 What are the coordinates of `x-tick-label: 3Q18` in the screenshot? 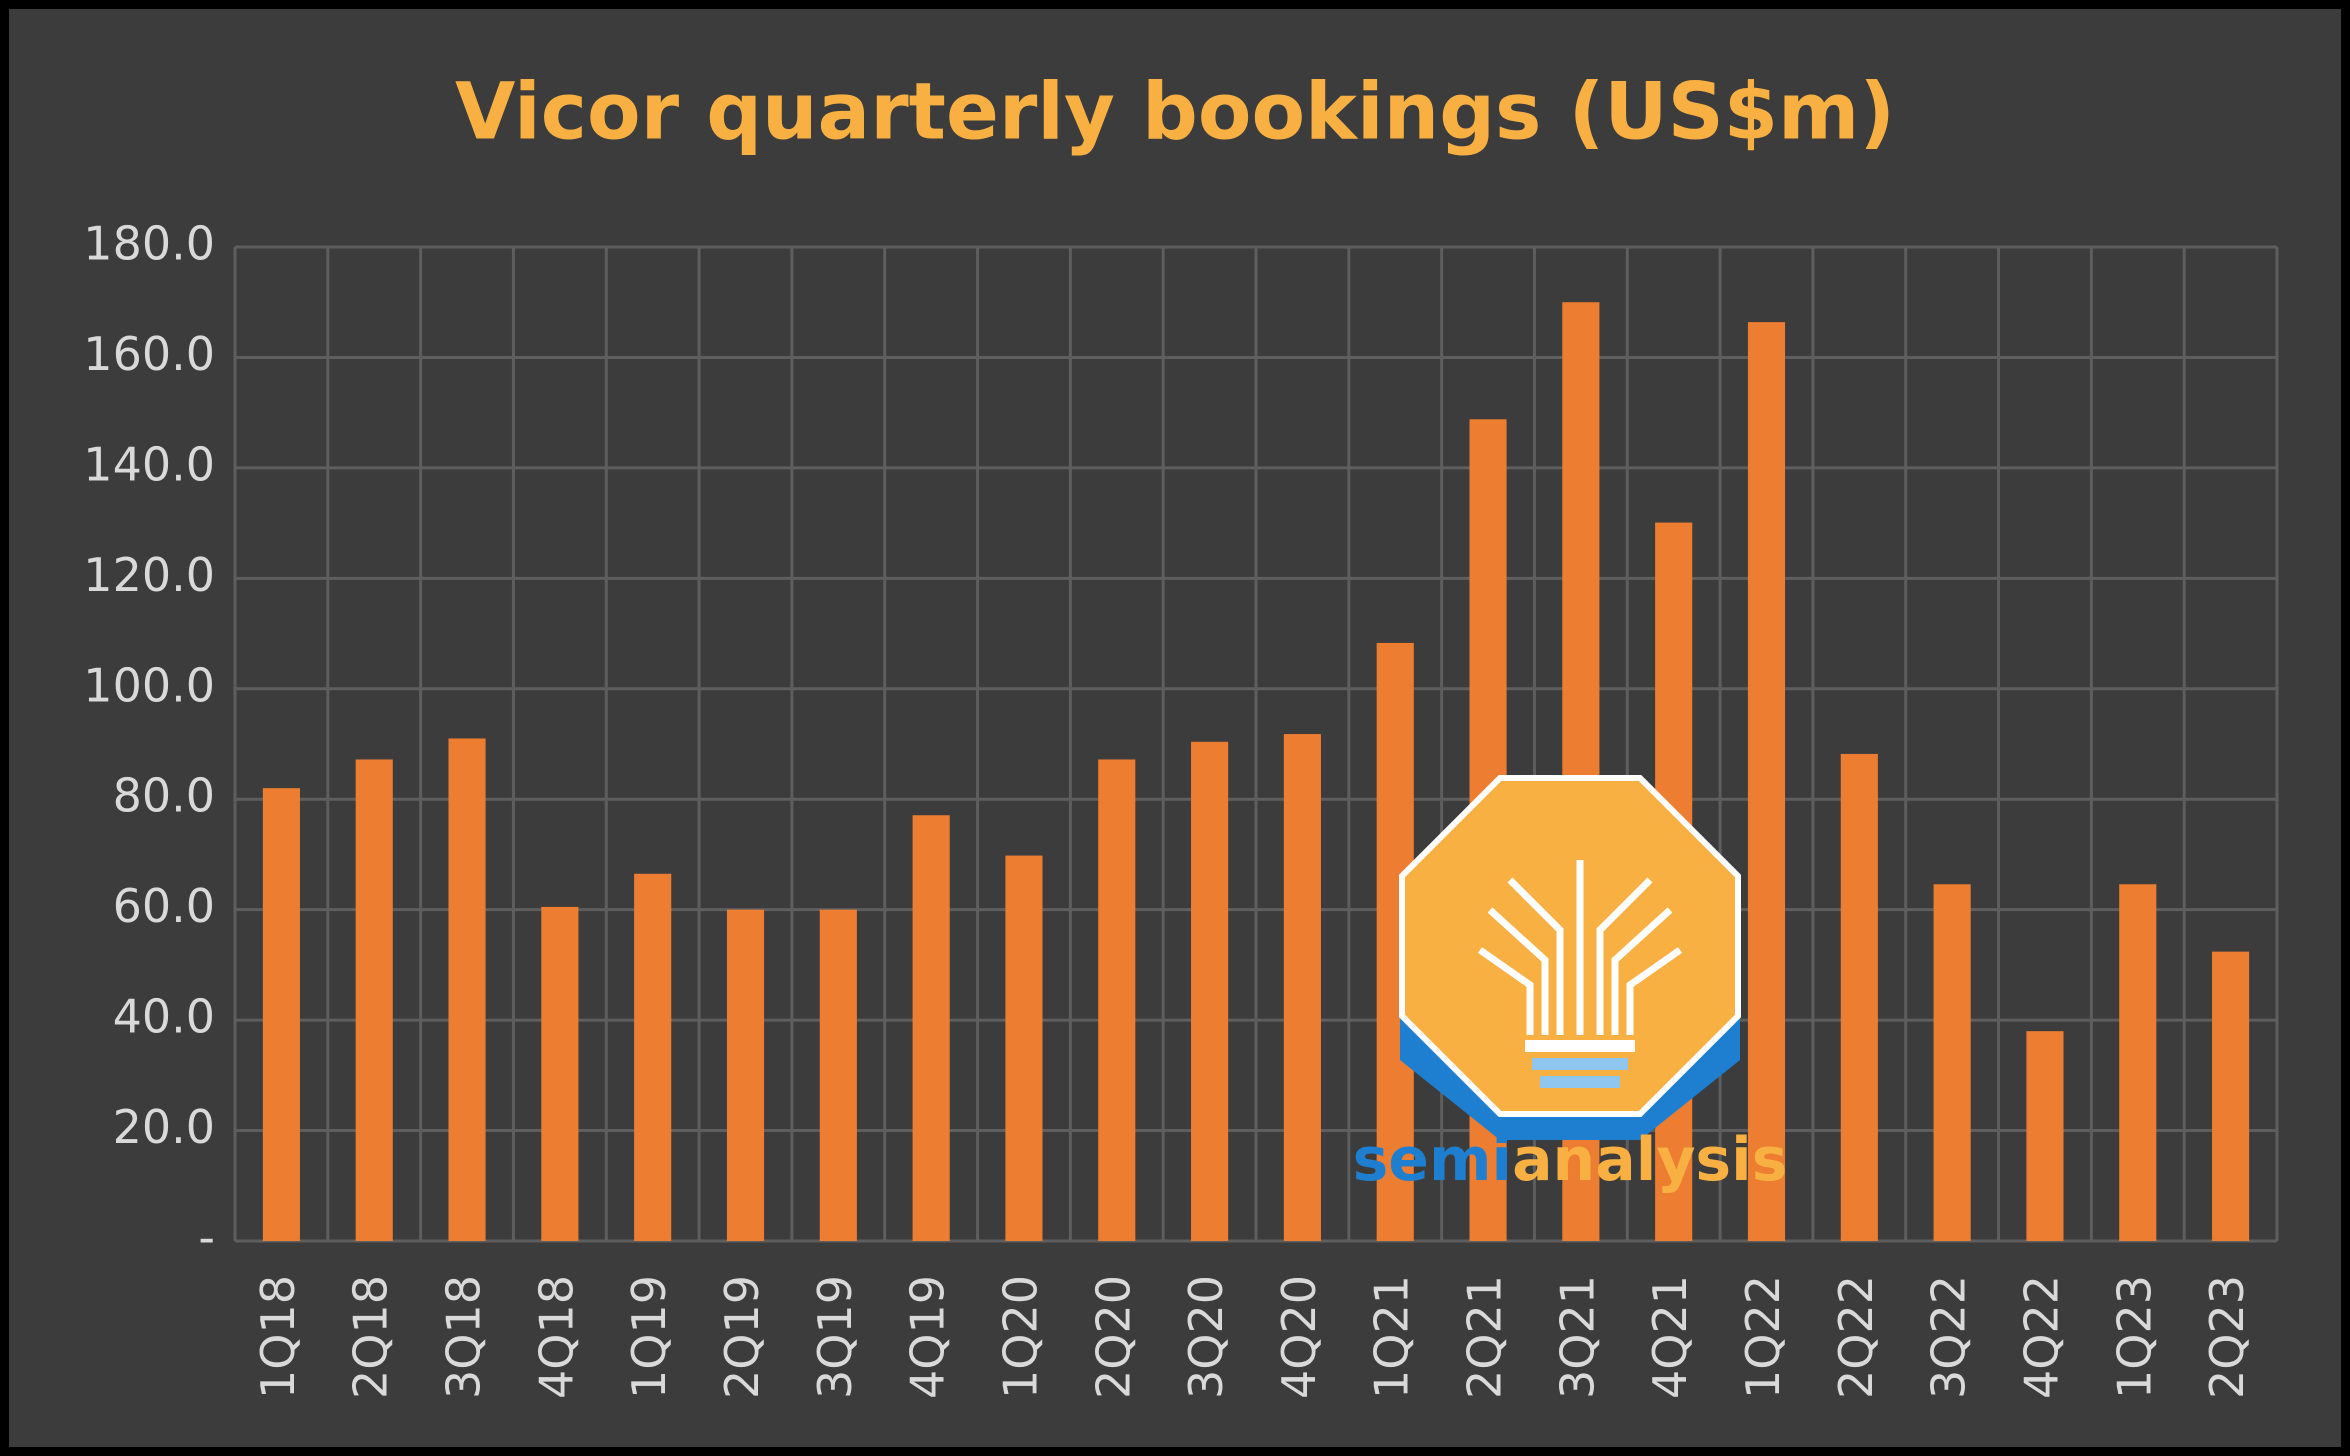 It's located at (464, 1337).